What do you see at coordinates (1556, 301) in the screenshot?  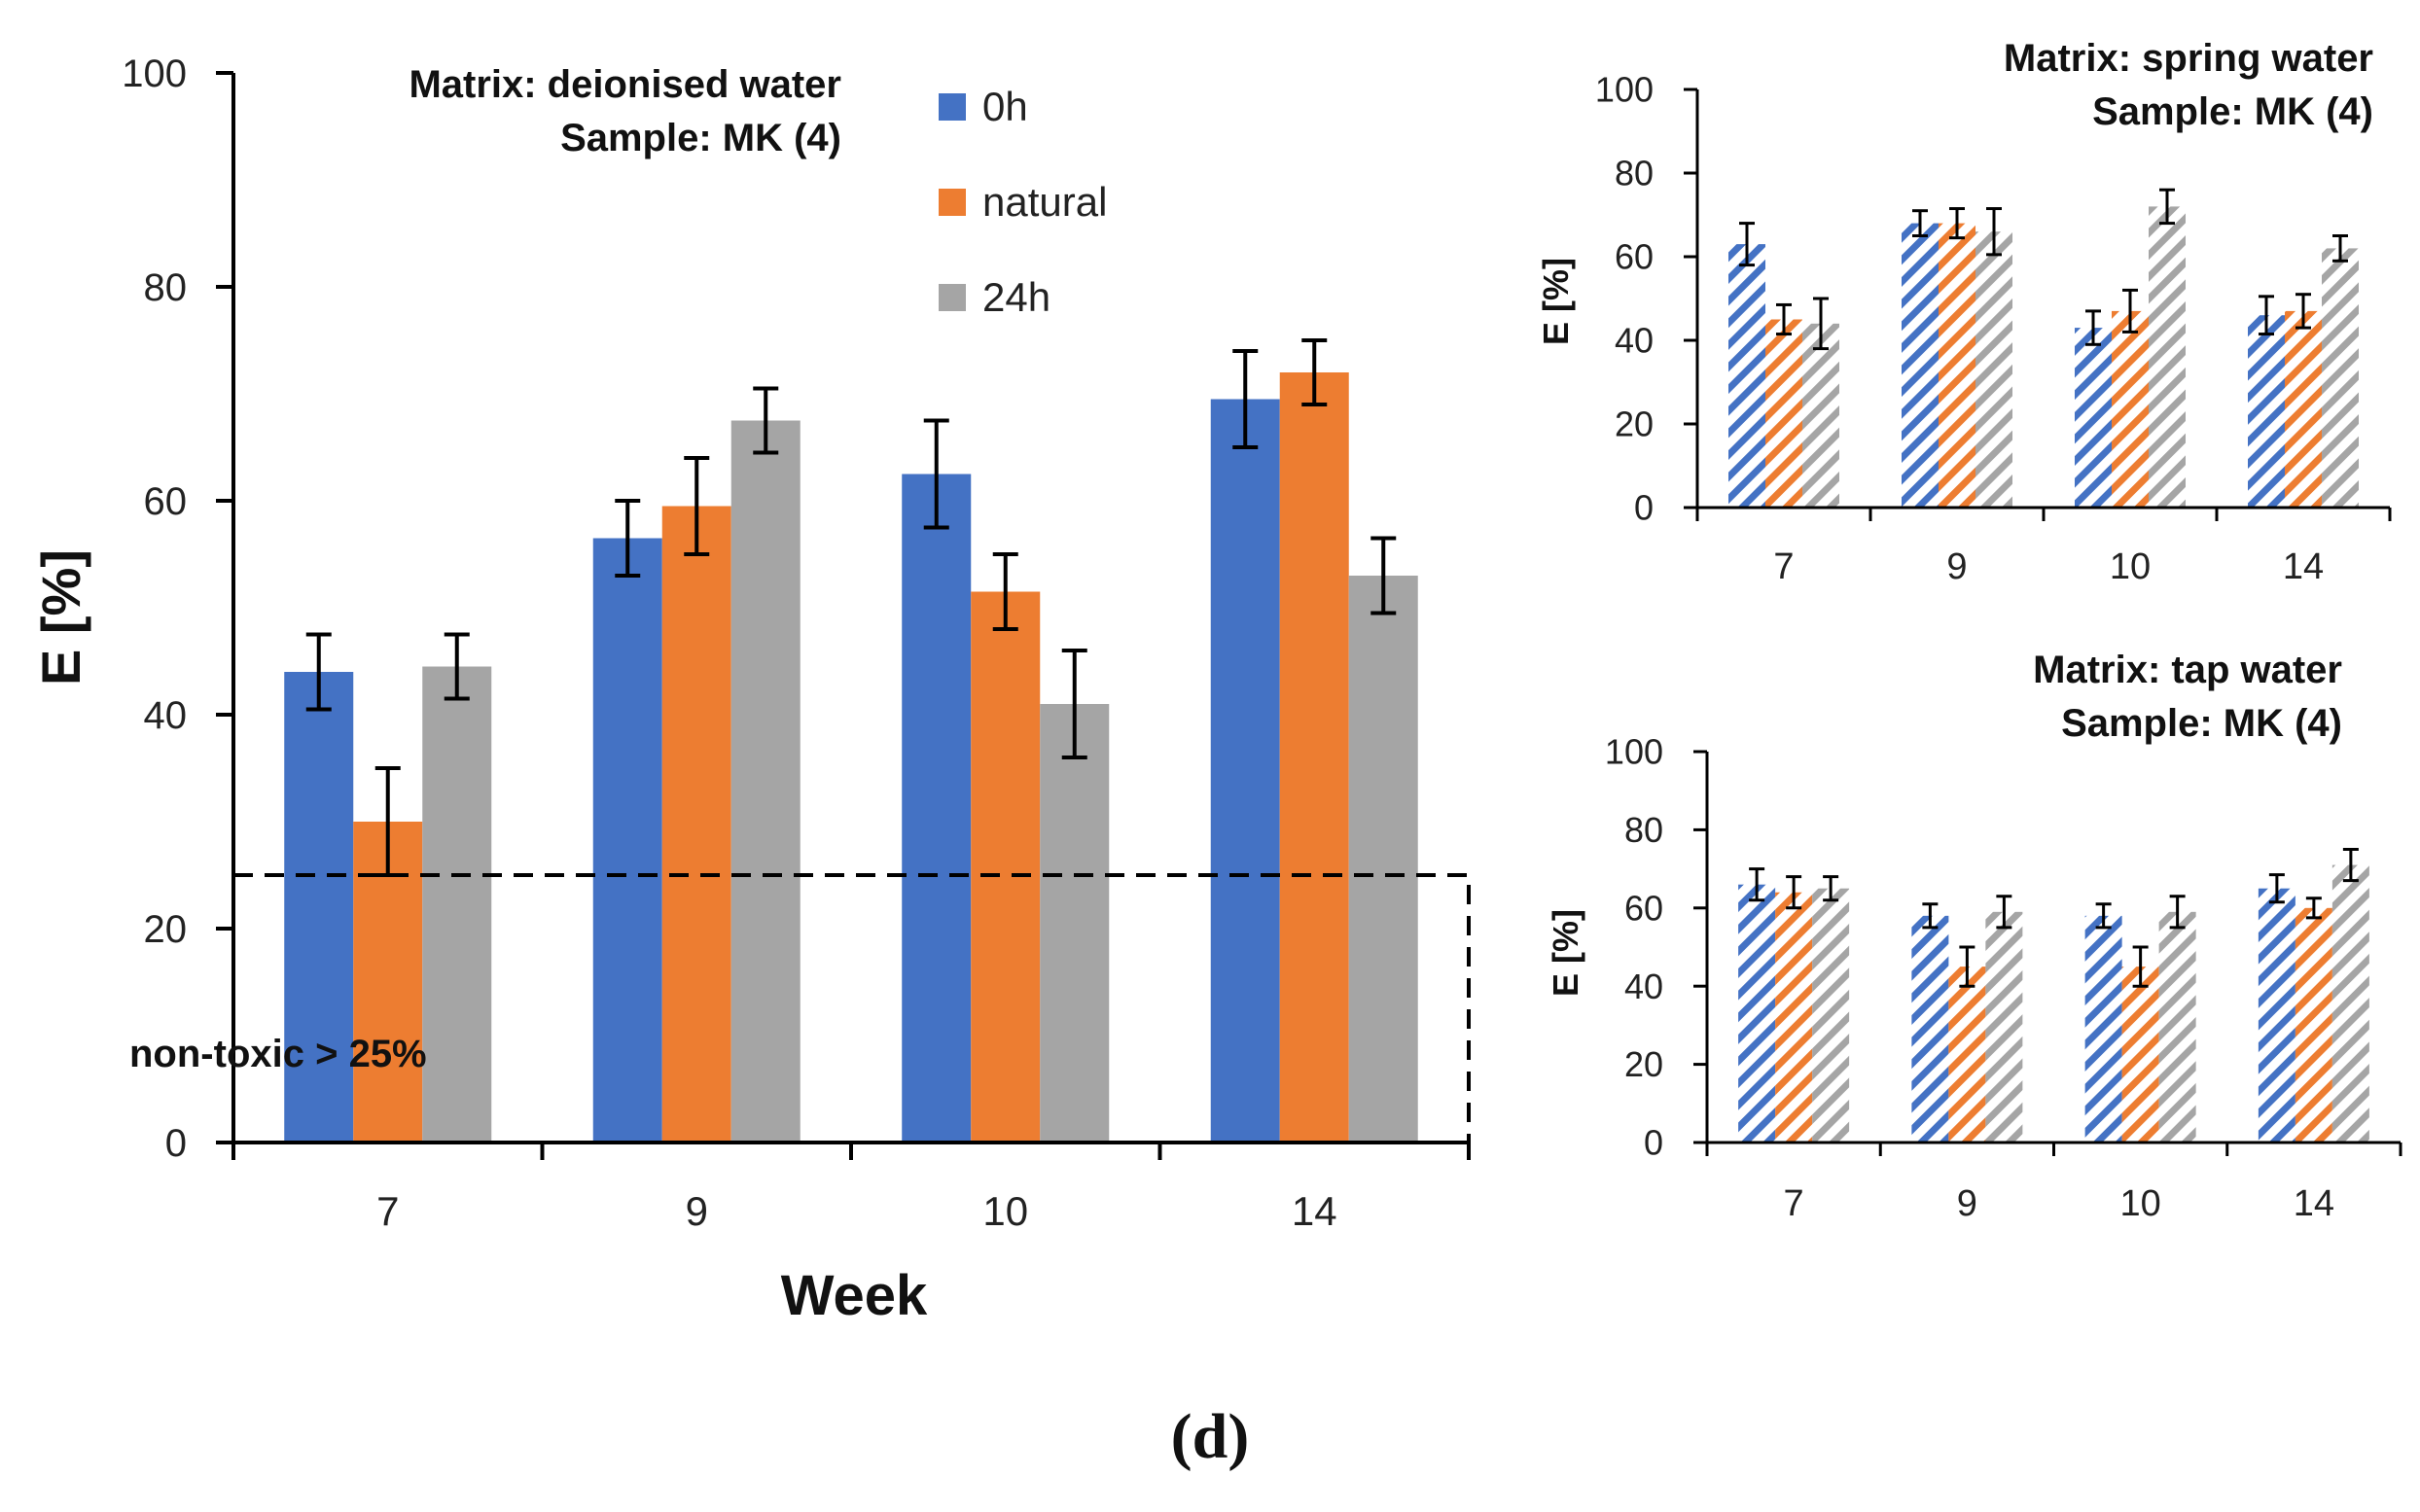 I see `spring-y-axis-title: E [%]` at bounding box center [1556, 301].